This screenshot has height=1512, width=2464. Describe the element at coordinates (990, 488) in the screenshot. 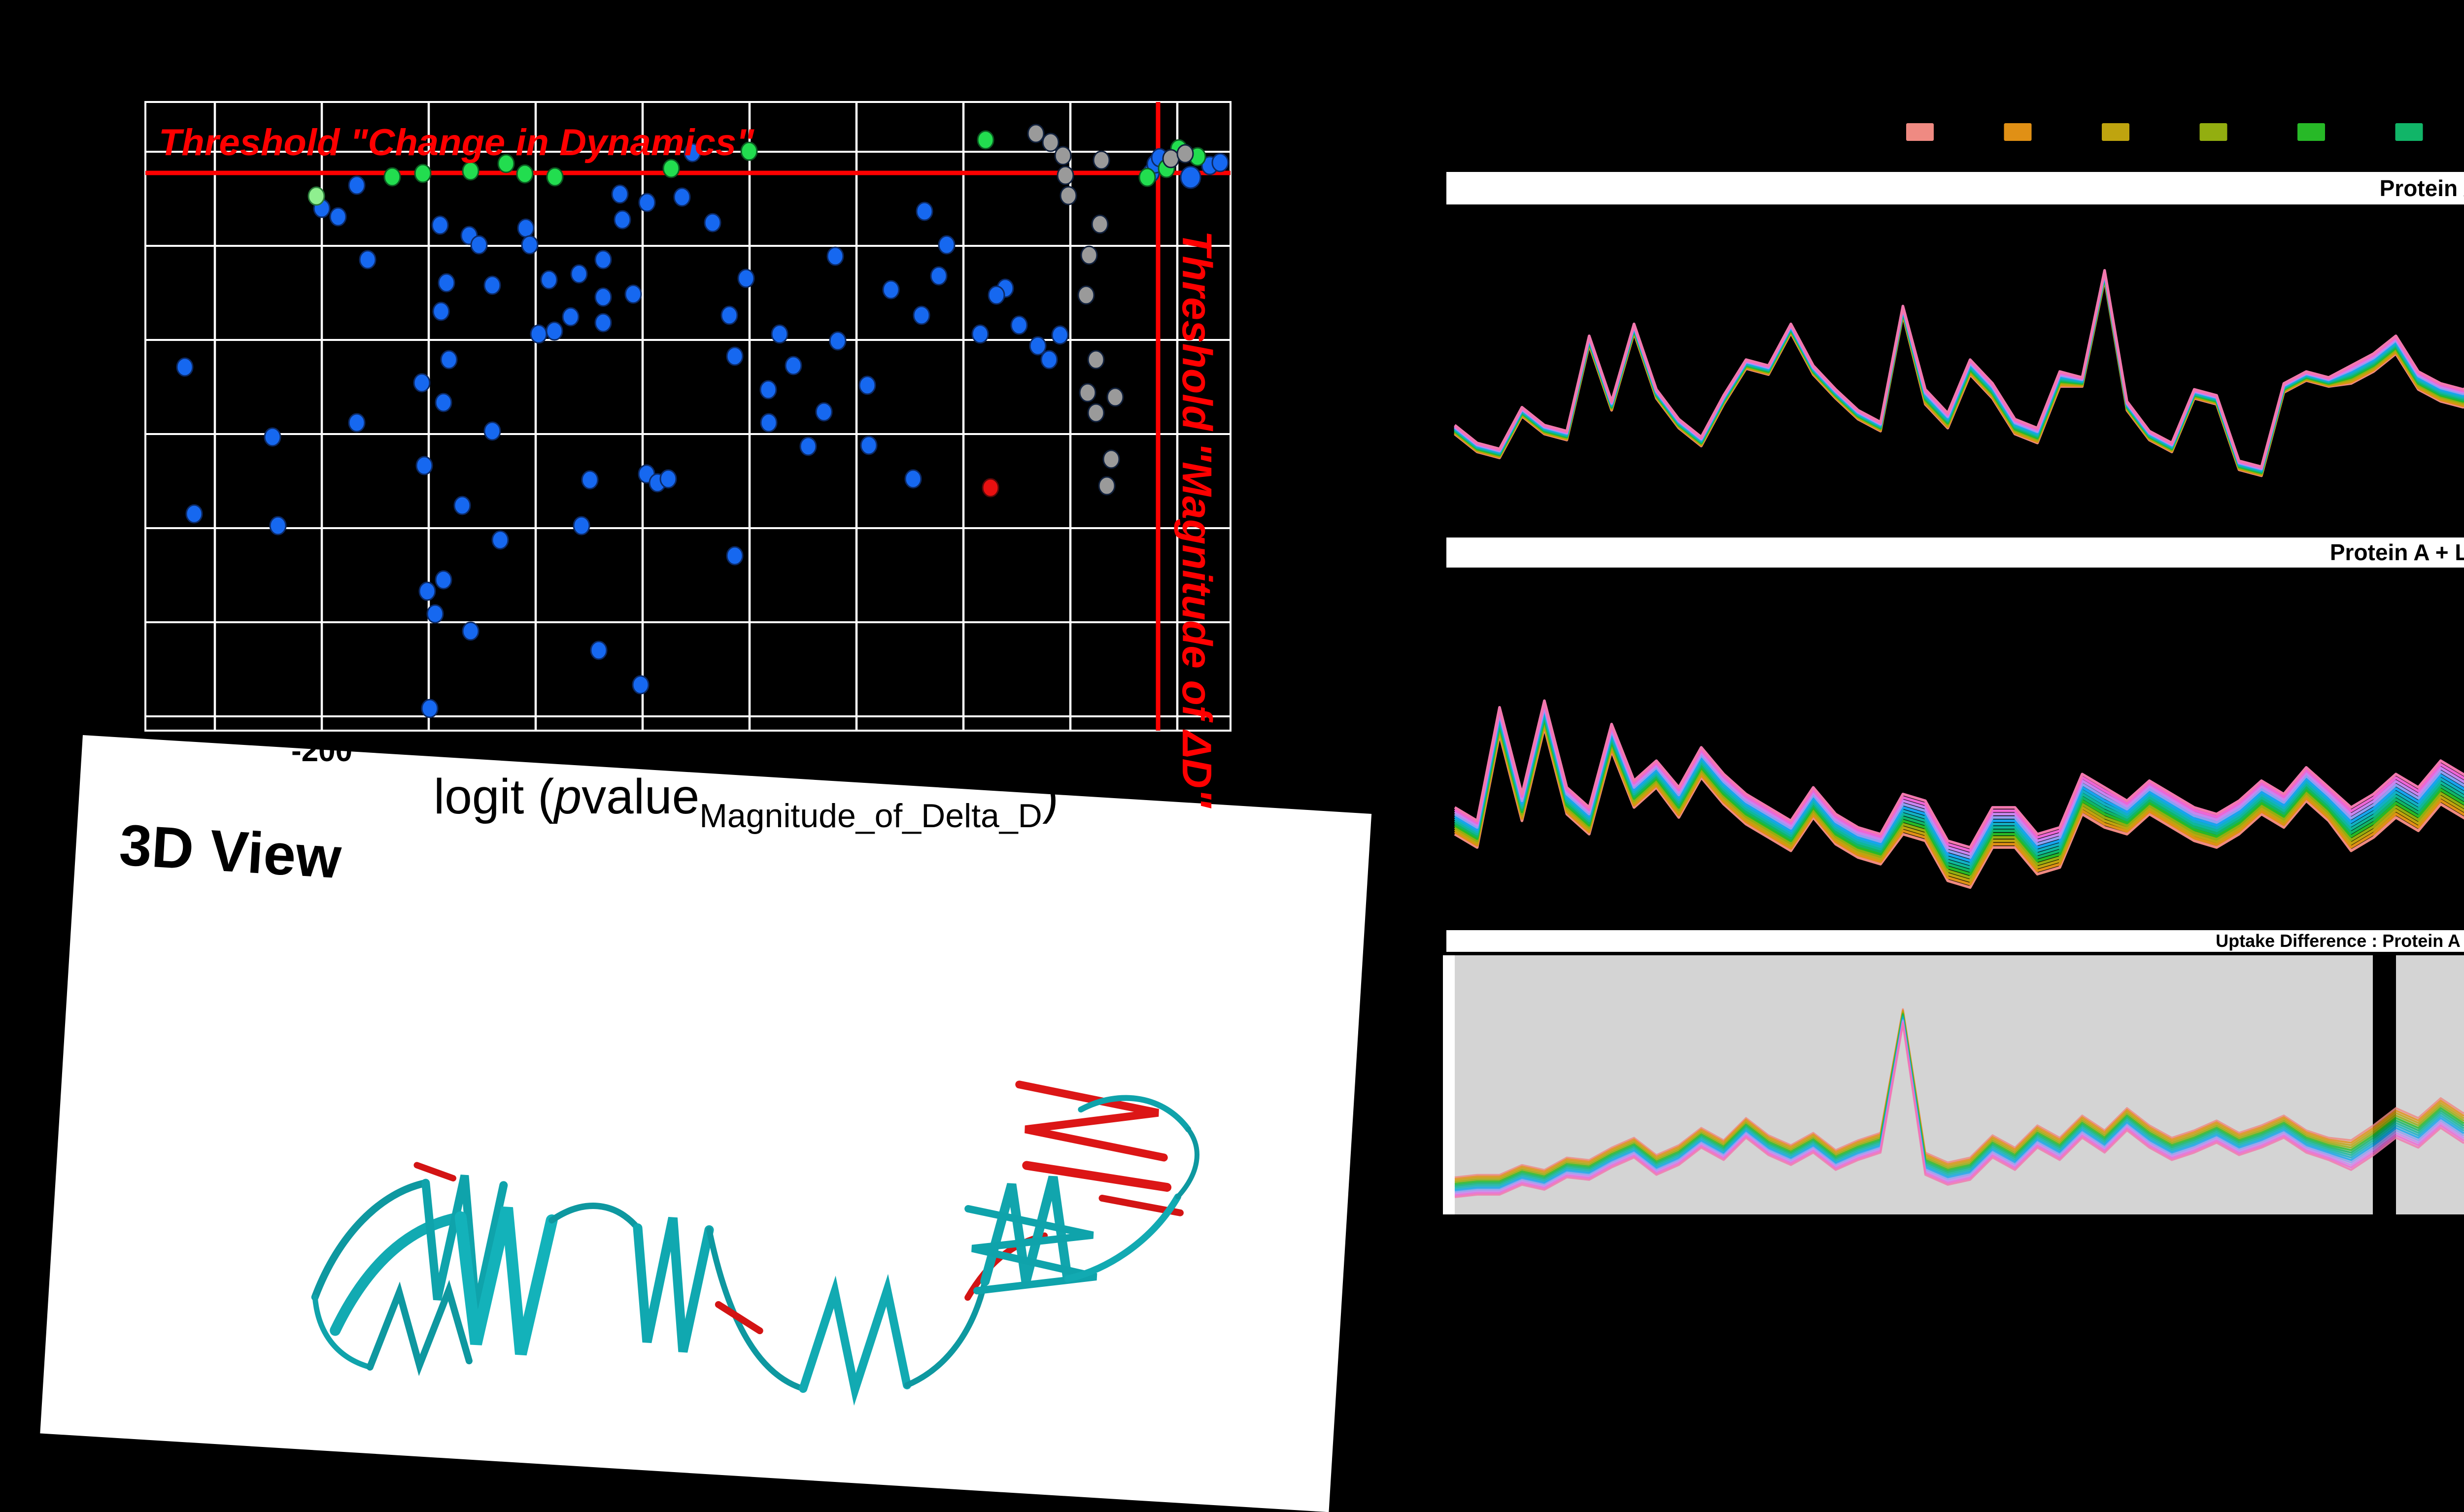

I see `volcano-point-r` at that location.